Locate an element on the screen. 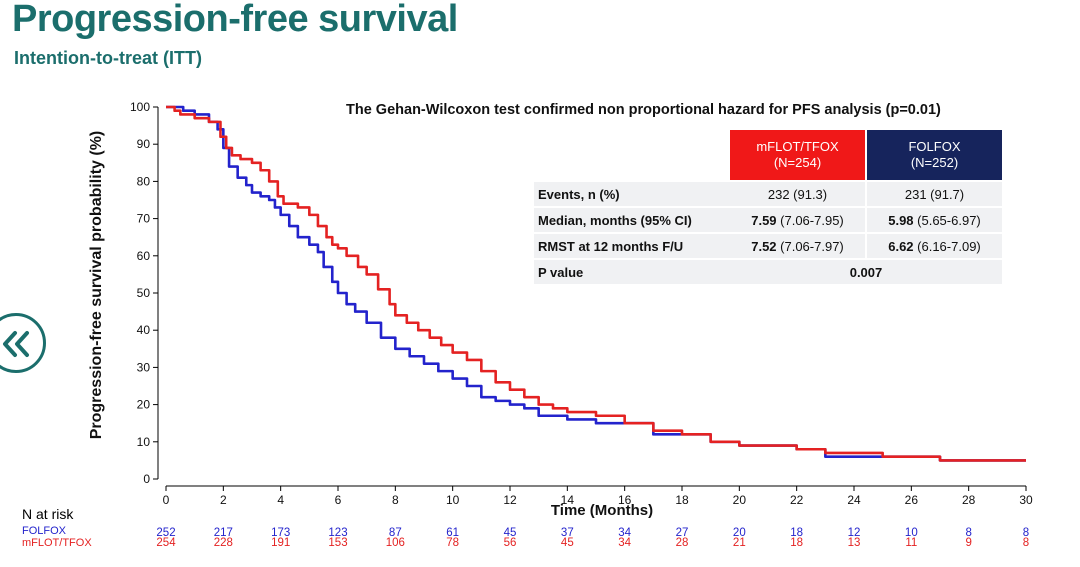 The height and width of the screenshot is (567, 1080). risk-number-folfox: 34 is located at coordinates (624, 533).